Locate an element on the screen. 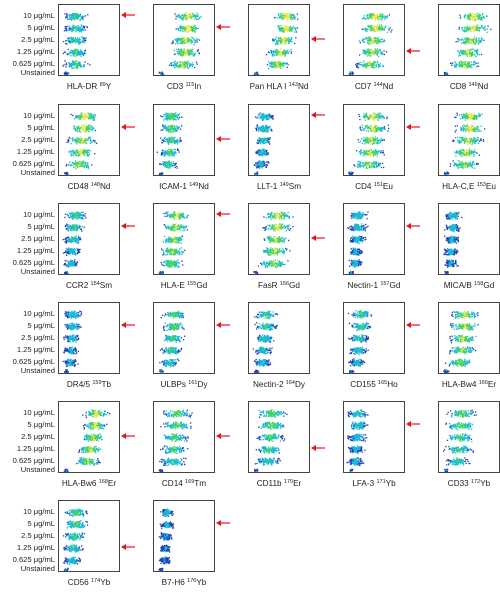 The height and width of the screenshot is (592, 500). histogram-panel: HLA-DR 89Y is located at coordinates (96, 47).